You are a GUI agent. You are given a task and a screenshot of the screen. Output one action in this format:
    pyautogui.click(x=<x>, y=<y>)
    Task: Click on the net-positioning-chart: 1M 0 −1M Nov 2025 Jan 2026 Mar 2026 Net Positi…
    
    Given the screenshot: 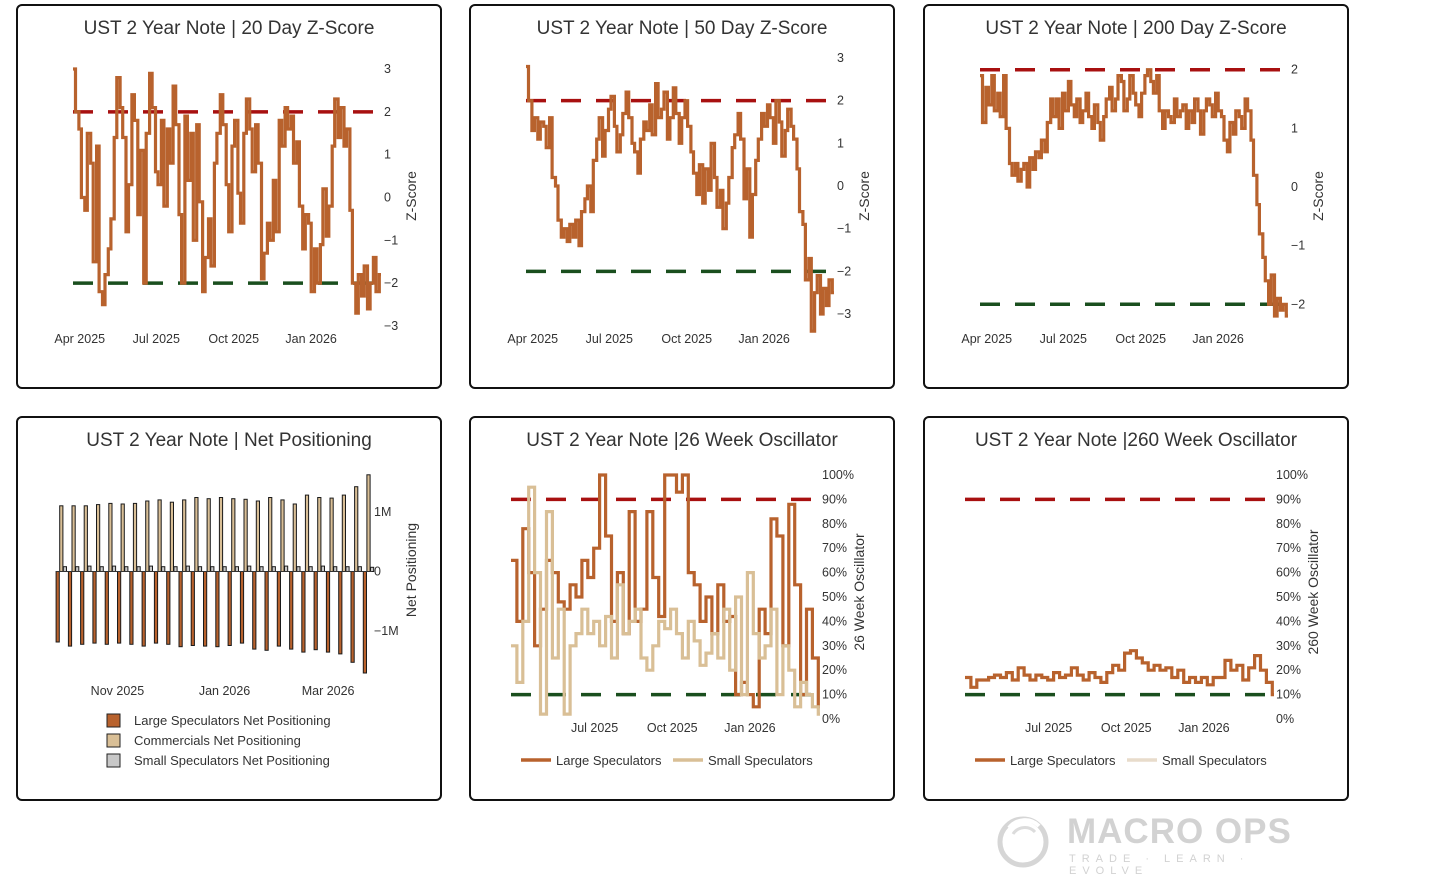 What is the action you would take?
    pyautogui.click(x=237, y=621)
    